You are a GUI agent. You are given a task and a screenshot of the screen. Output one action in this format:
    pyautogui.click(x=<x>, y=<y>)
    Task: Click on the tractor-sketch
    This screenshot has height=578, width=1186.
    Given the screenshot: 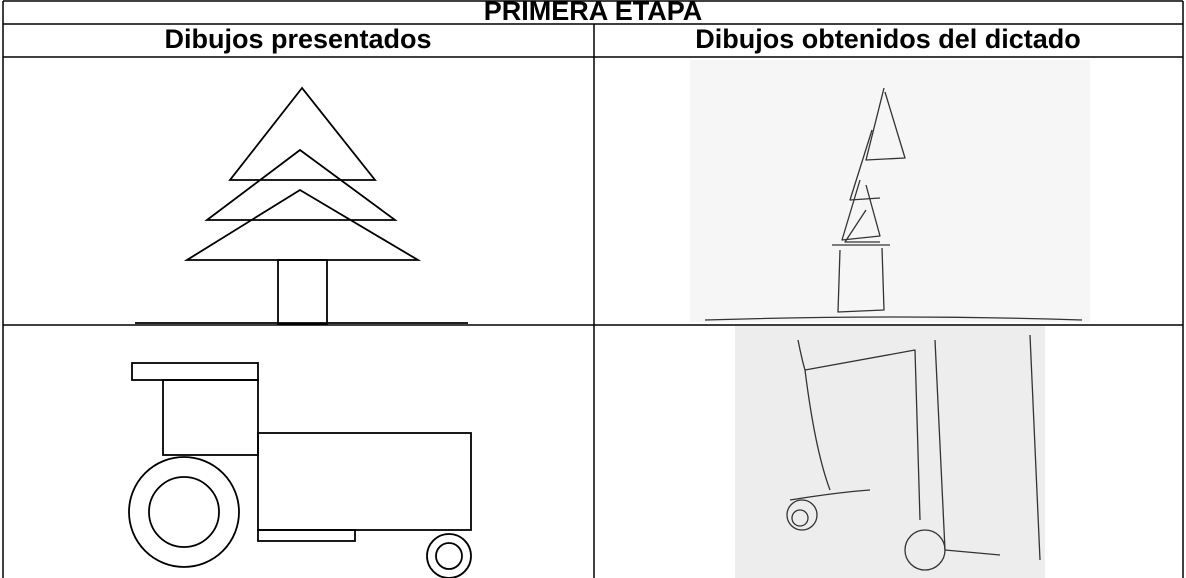 What is the action you would take?
    pyautogui.click(x=890, y=452)
    